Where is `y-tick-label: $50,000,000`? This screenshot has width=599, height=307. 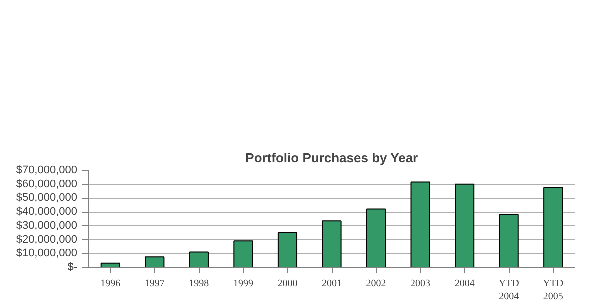
y-tick-label: $50,000,000 is located at coordinates (47, 198).